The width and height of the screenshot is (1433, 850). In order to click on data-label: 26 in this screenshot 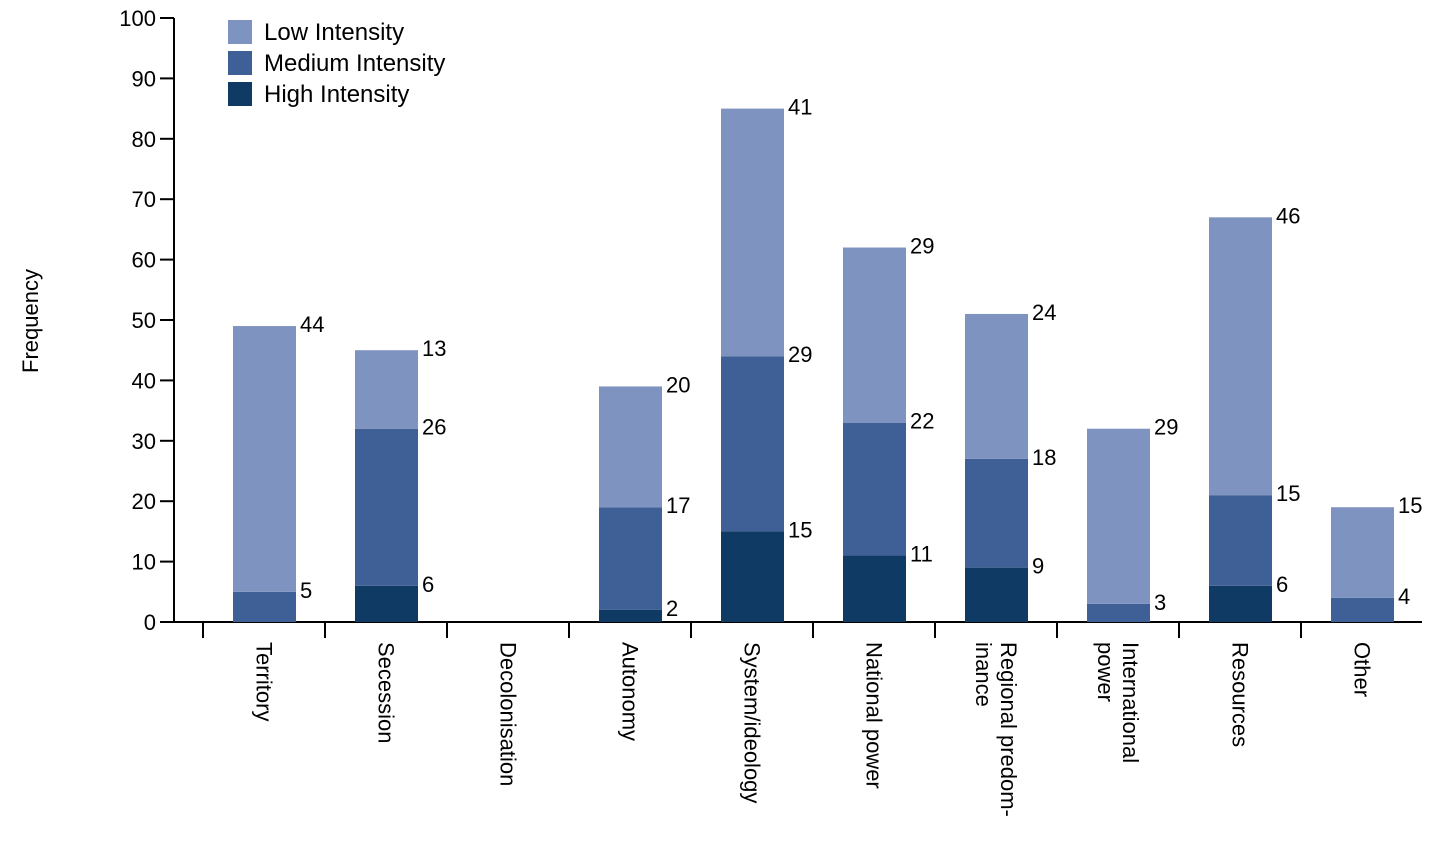, I will do `click(434, 427)`.